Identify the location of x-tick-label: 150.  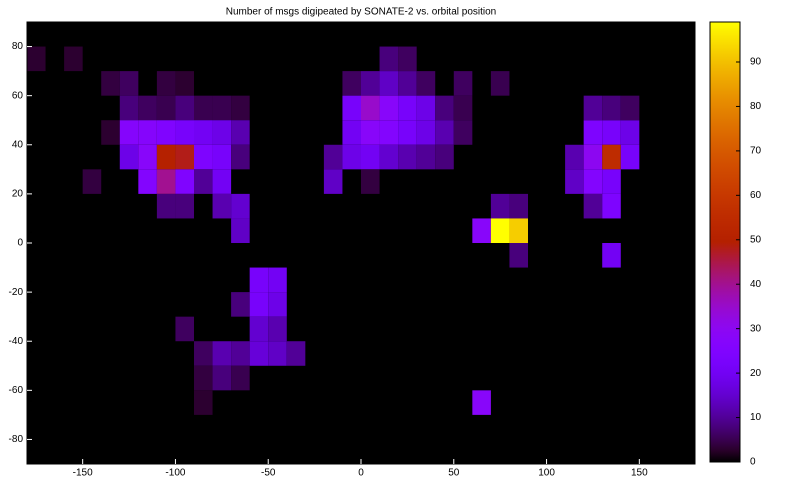
(639, 473).